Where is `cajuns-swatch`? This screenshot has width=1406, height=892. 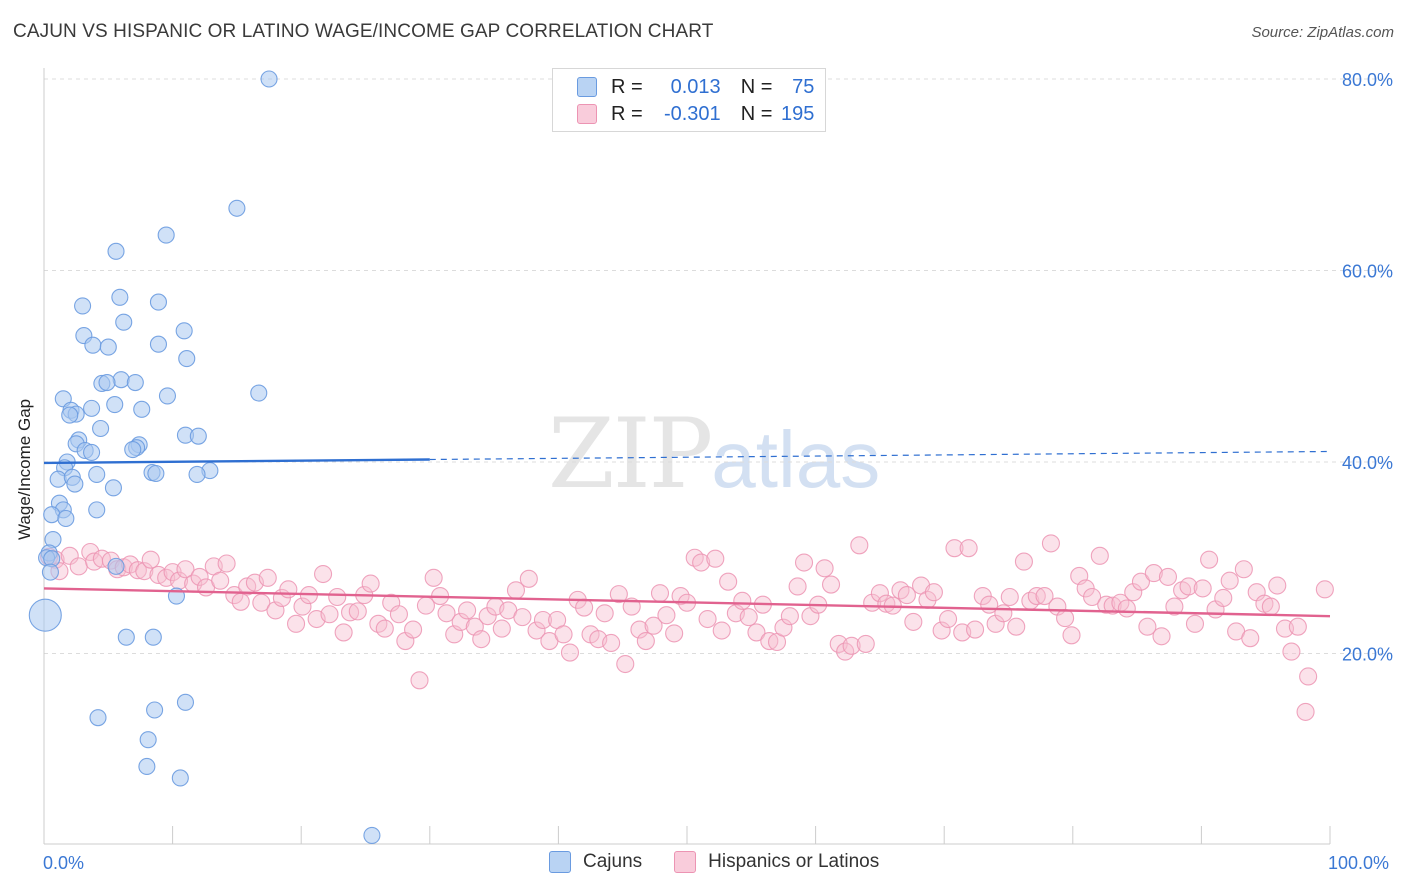 cajuns-swatch is located at coordinates (560, 862).